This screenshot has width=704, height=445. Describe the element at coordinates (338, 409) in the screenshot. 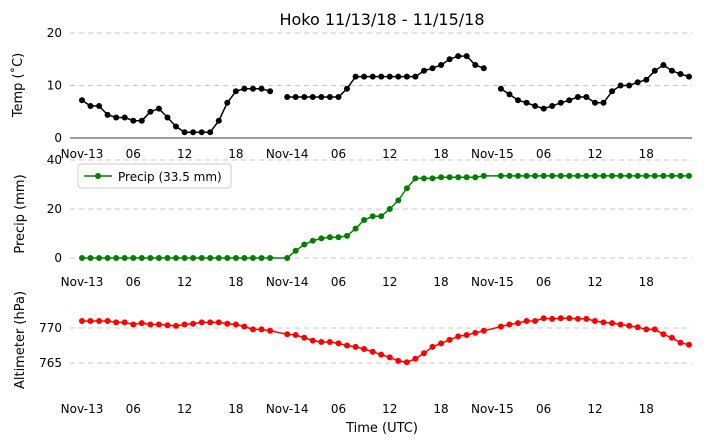

I see `altimeter-xtick-label: 06` at that location.